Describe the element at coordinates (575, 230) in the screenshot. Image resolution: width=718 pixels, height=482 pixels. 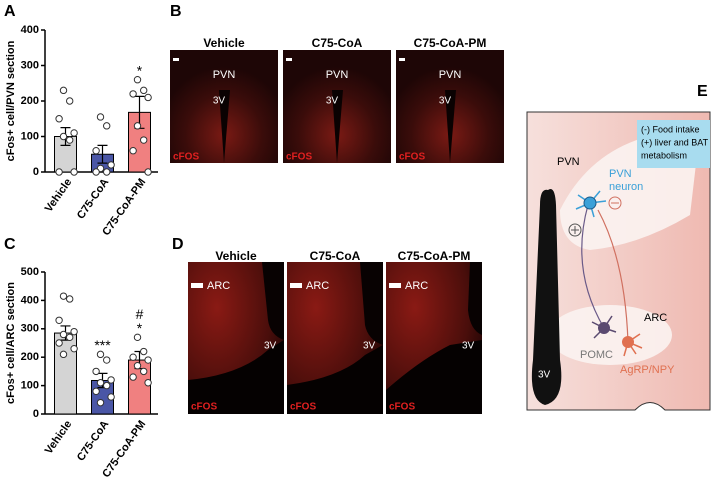
I see `plus-sign` at that location.